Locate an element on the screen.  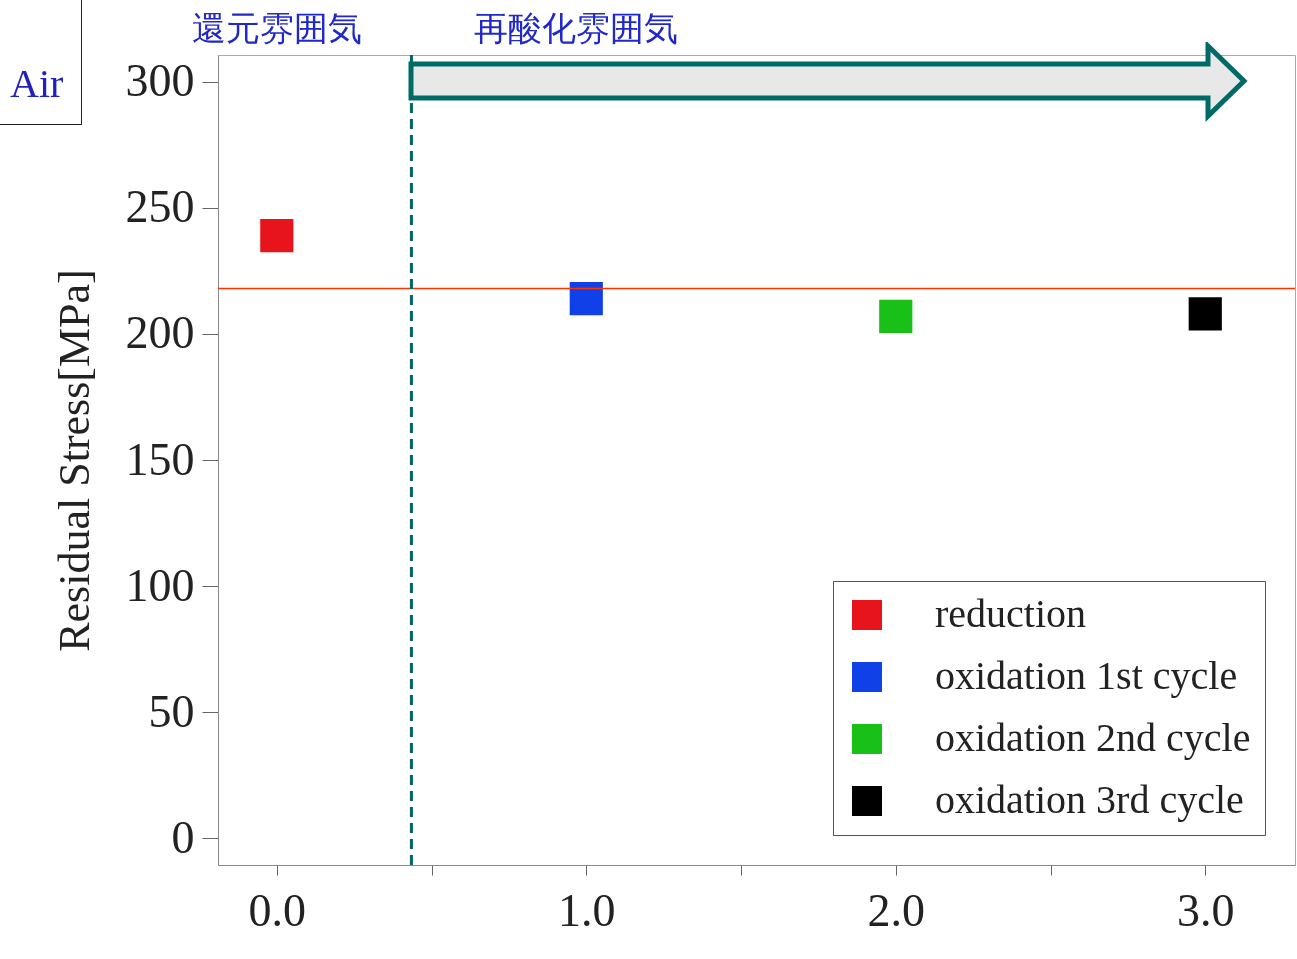
legend-label: reduction is located at coordinates (1011, 613).